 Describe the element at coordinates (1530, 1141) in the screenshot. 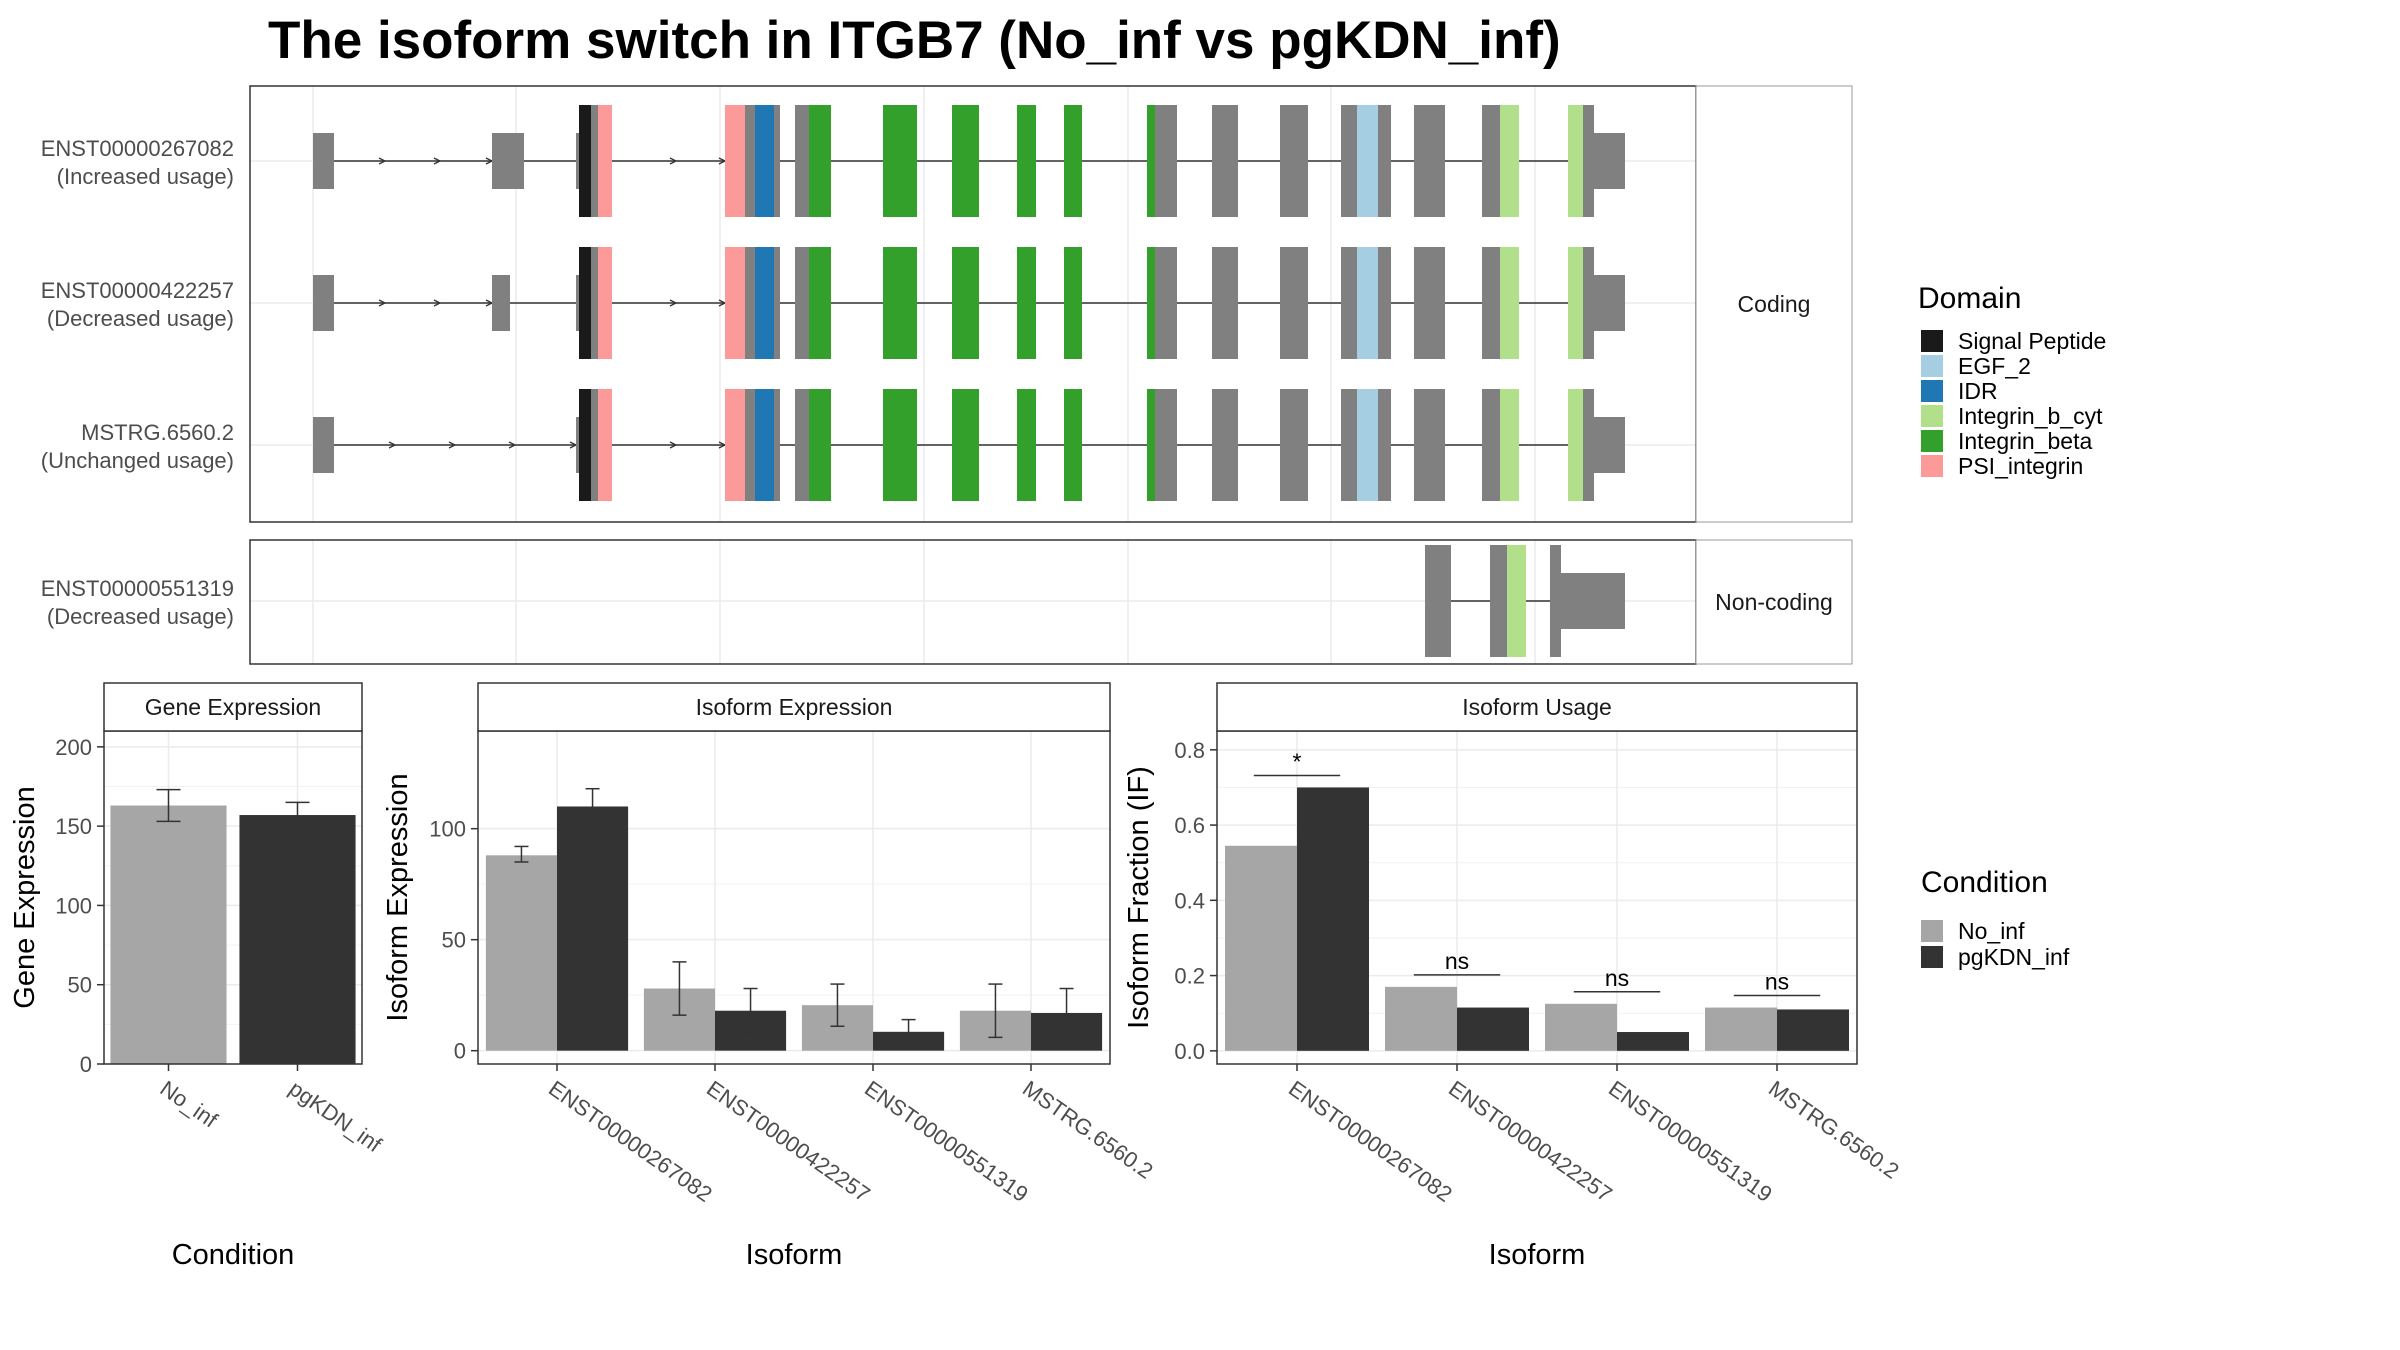

I see `x-tick-label: ENST00000422257` at that location.